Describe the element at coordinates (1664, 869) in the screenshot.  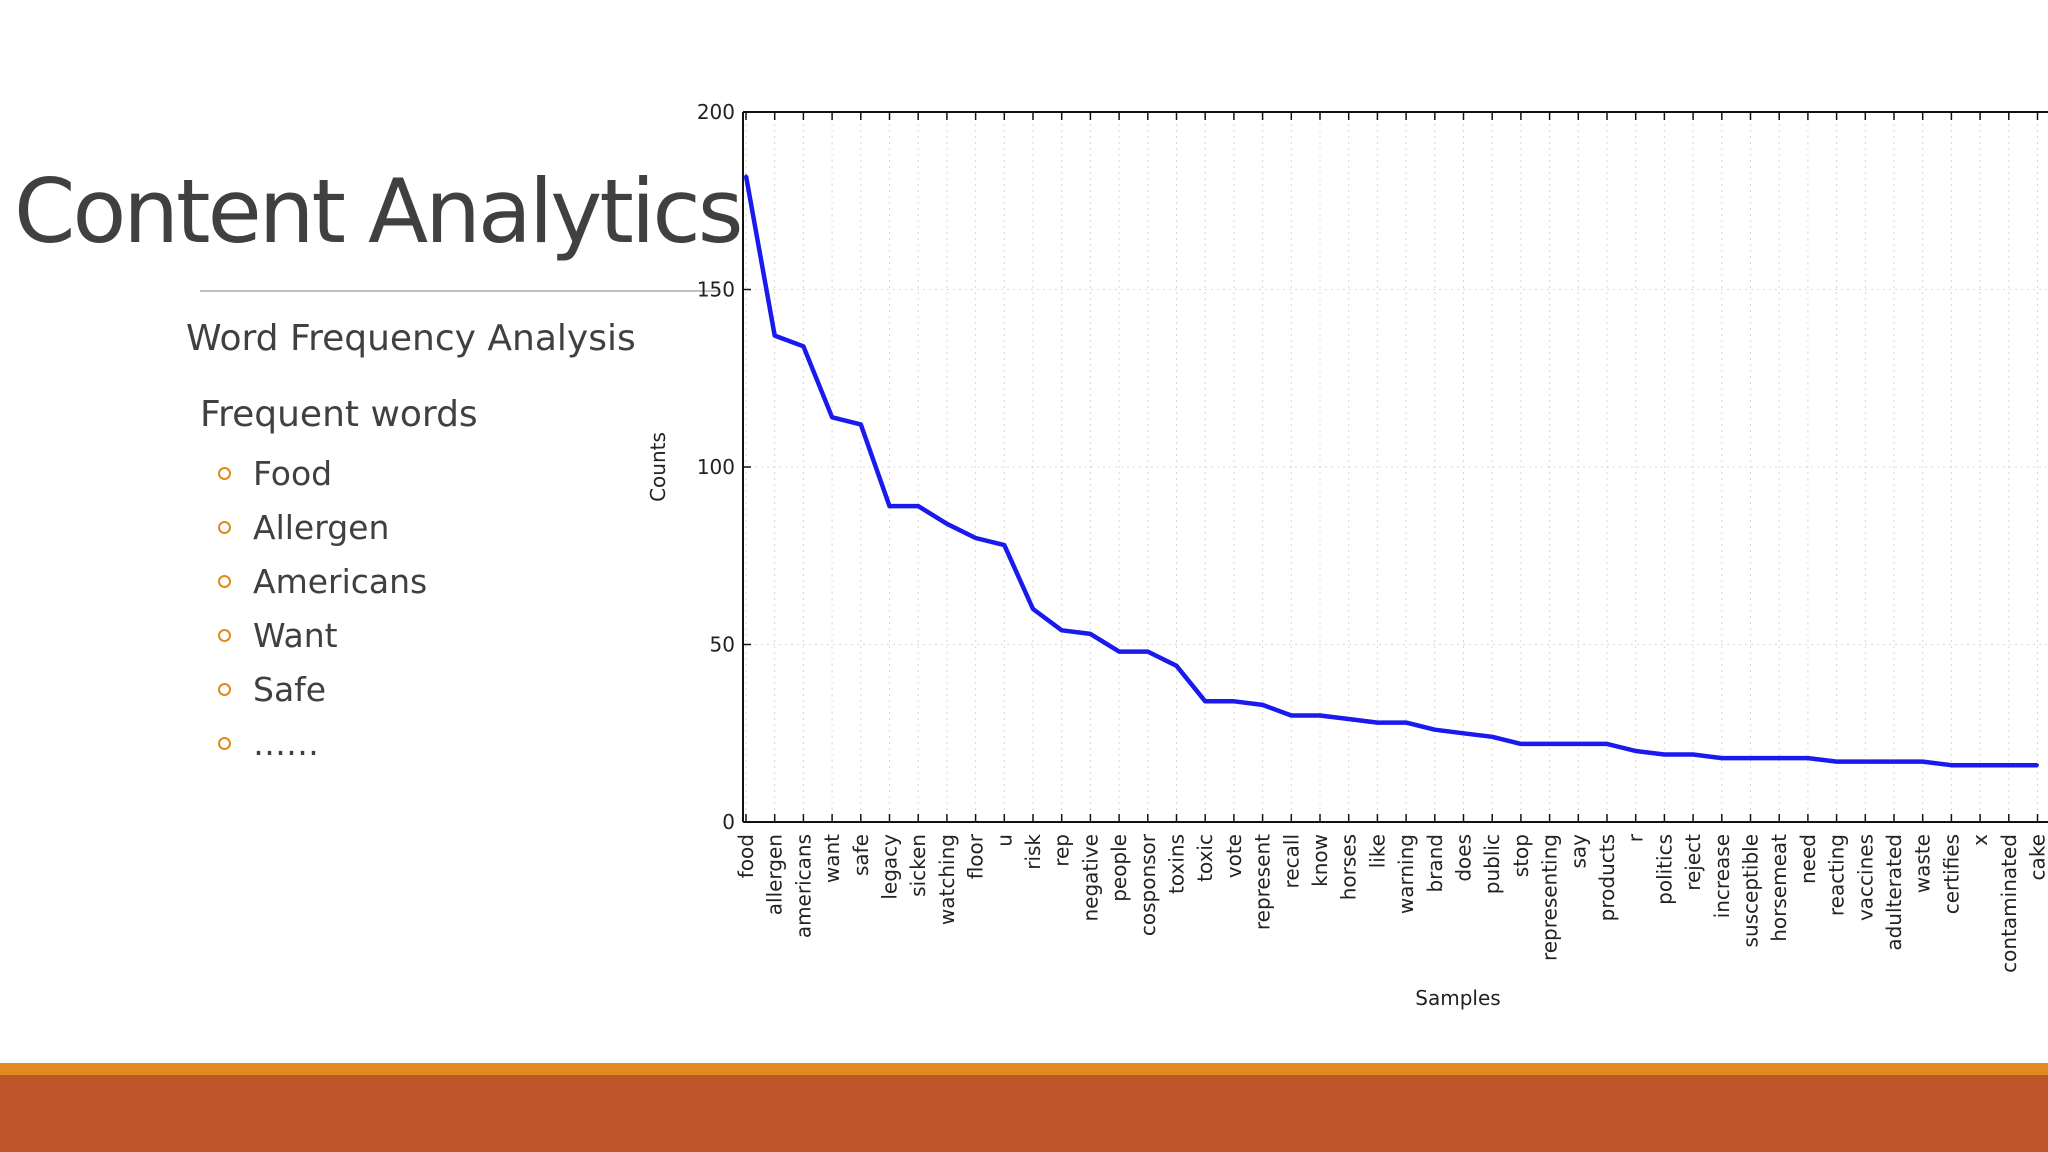
I see `x-tick-label: politics` at that location.